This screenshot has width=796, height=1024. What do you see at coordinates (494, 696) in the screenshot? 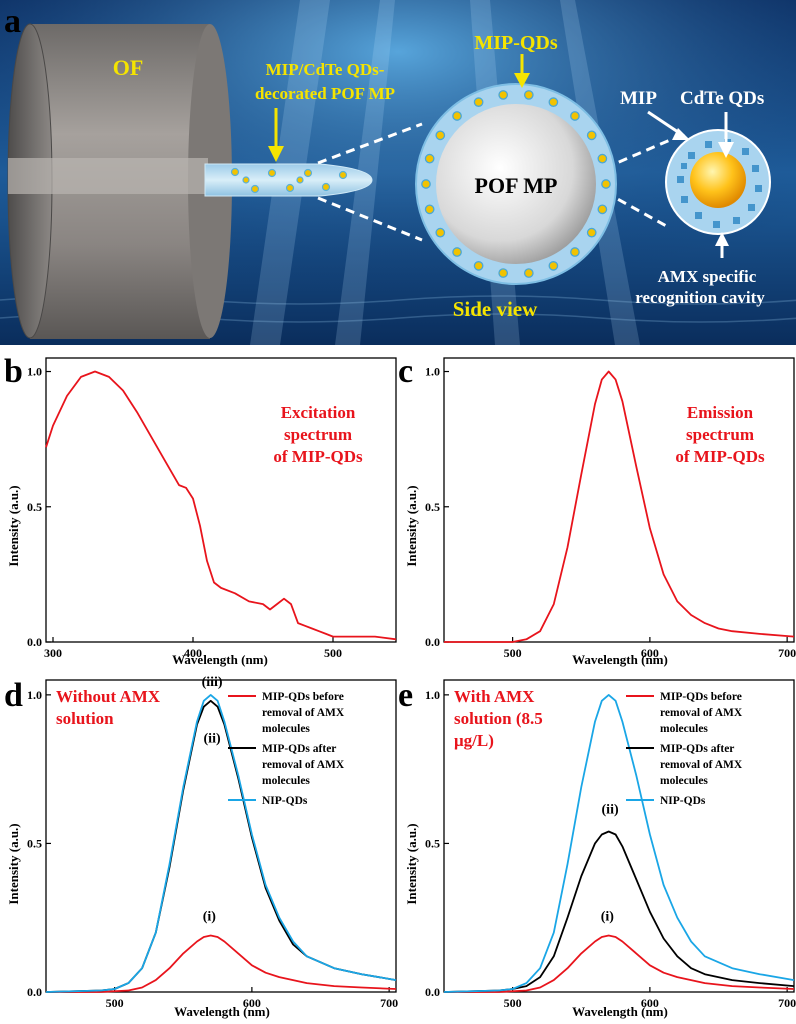
I see `with-amx-note-line1: With AMX` at bounding box center [494, 696].